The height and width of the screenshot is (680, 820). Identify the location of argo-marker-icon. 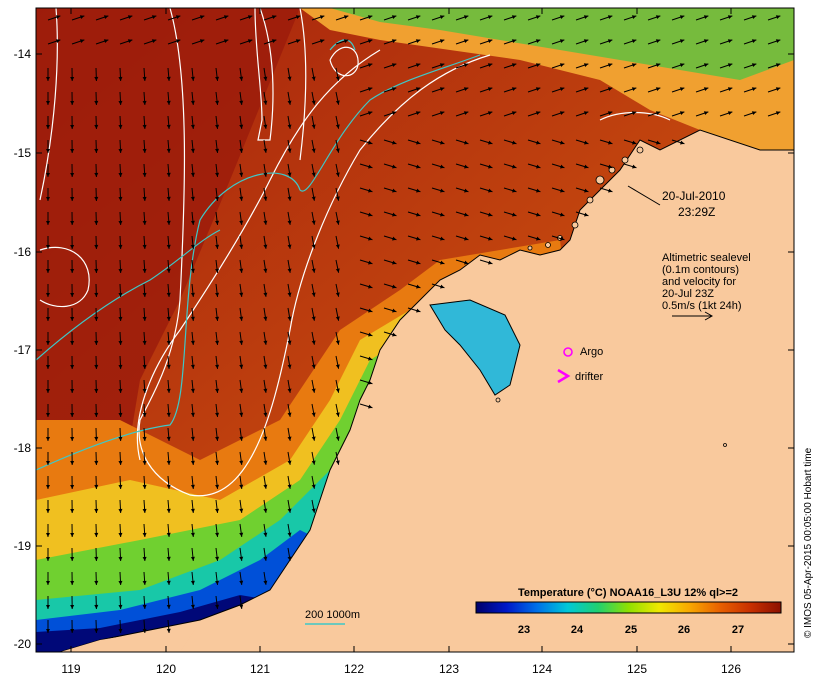
(568, 352).